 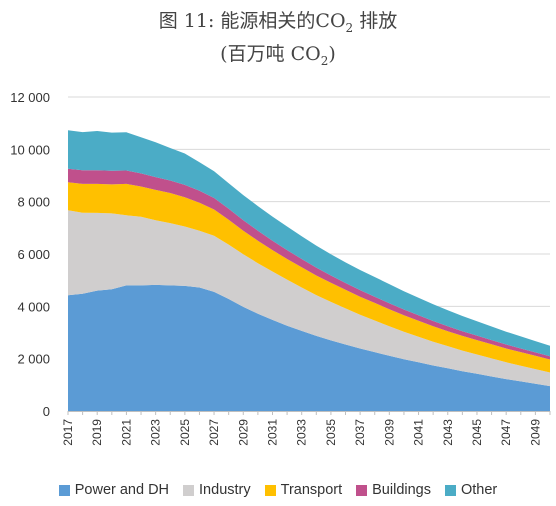 I want to click on chart-title-subscript: 2, so click(x=349, y=27).